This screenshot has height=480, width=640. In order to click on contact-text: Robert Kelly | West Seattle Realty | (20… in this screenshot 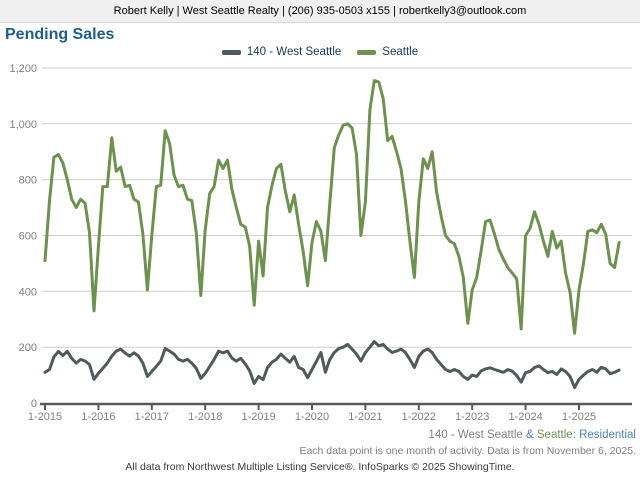, I will do `click(320, 11)`.